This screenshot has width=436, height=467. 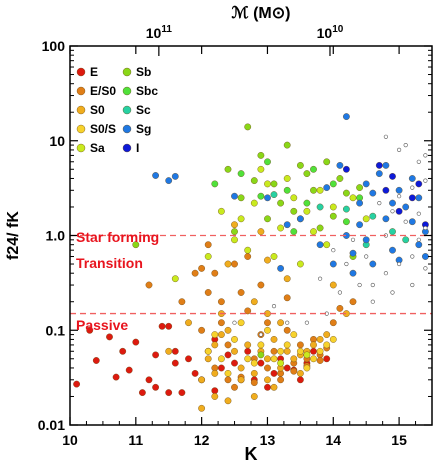 I want to click on legend-label: E/S0, so click(x=103, y=91).